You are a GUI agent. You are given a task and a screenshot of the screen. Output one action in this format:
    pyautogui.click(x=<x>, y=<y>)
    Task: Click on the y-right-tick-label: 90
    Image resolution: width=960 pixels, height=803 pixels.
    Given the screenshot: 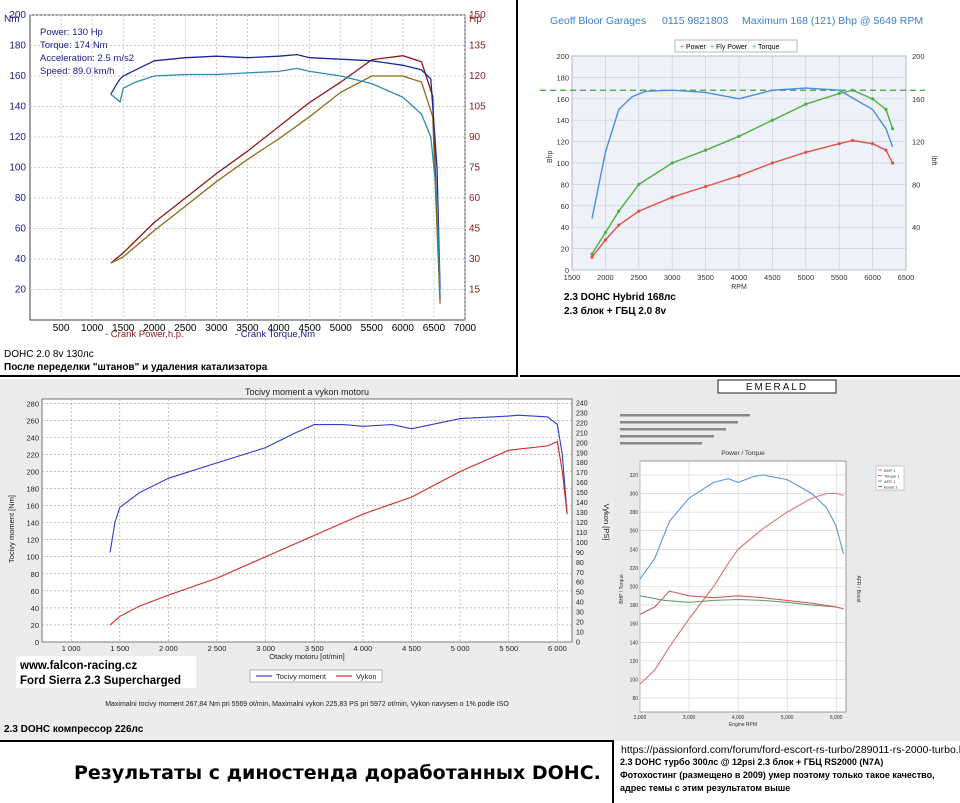 What is the action you would take?
    pyautogui.click(x=580, y=553)
    